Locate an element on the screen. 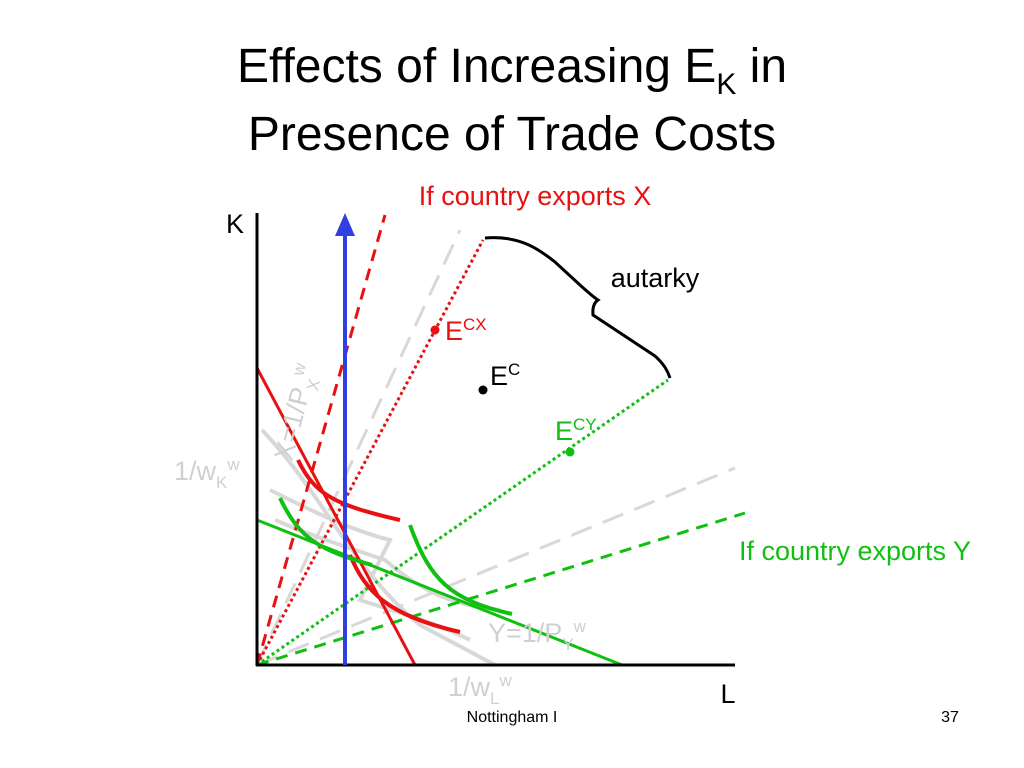  point-ecy is located at coordinates (570, 452).